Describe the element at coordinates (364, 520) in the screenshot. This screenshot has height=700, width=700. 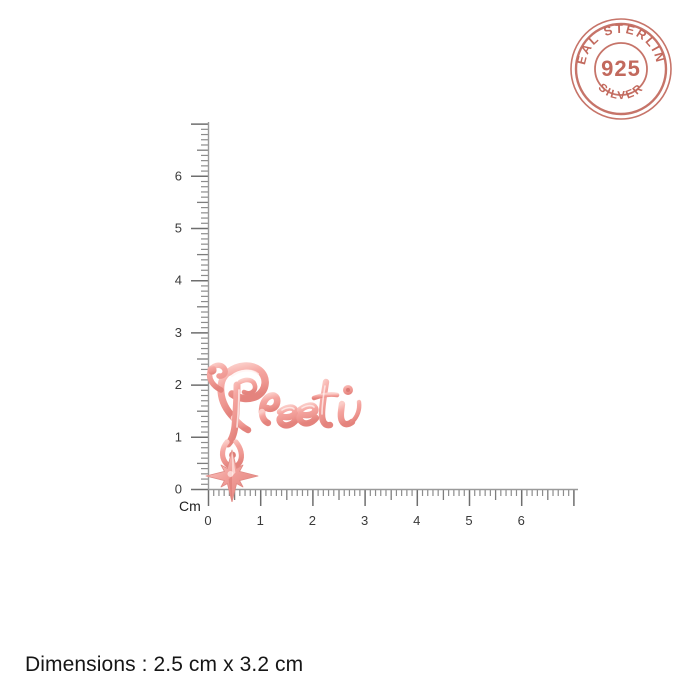
I see `ruler-label-horizontal: 3` at that location.